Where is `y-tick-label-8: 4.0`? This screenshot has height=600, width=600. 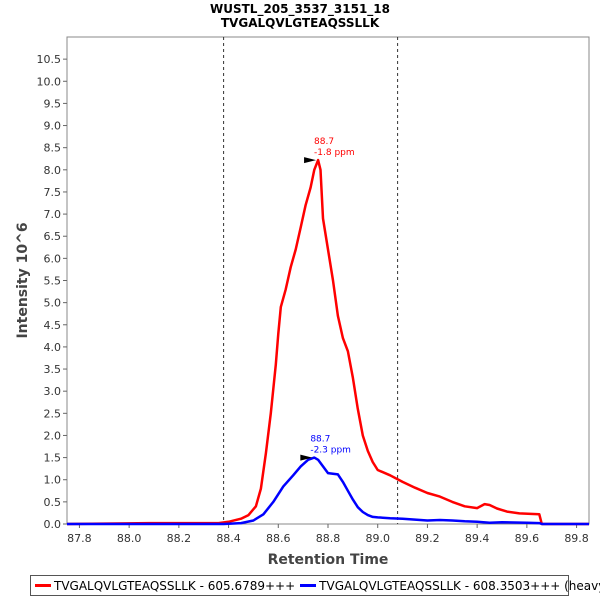
y-tick-label-8: 4.0 is located at coordinates (53, 347).